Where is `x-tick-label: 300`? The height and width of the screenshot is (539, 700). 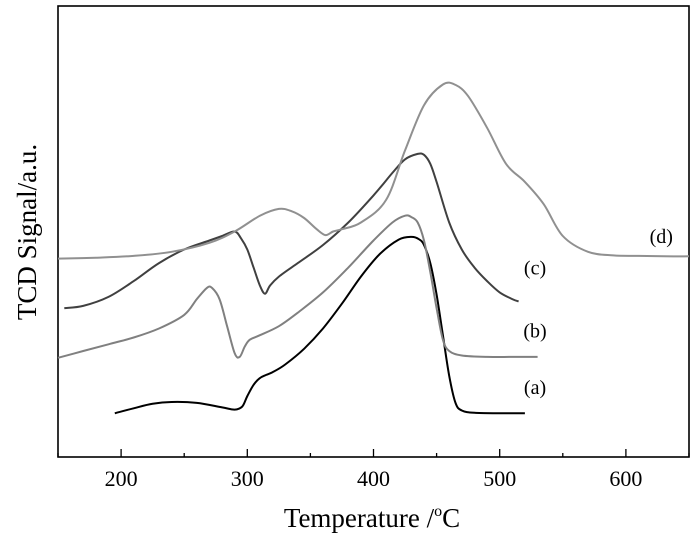
x-tick-label: 300 is located at coordinates (247, 478).